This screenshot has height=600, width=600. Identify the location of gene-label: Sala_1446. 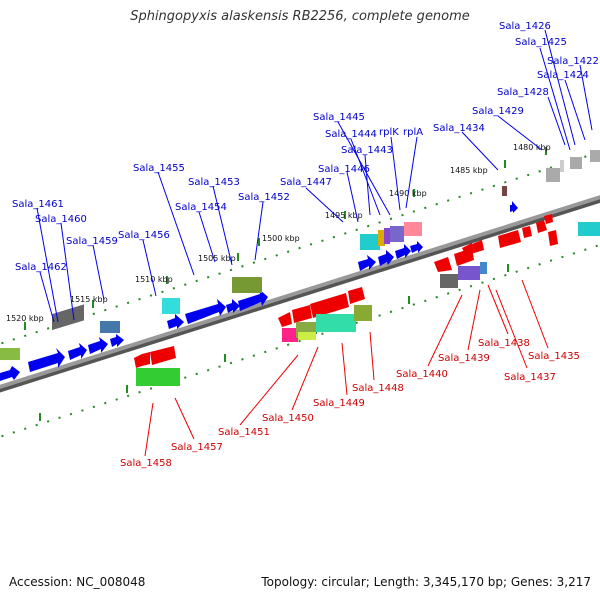
(344, 169).